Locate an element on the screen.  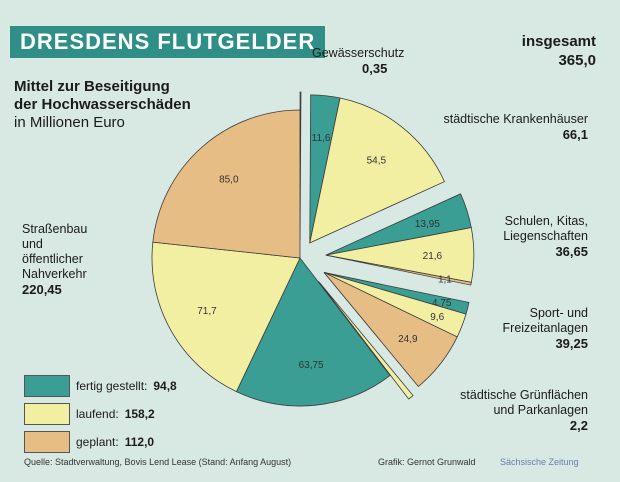
legend-value: 112,0 is located at coordinates (139, 442).